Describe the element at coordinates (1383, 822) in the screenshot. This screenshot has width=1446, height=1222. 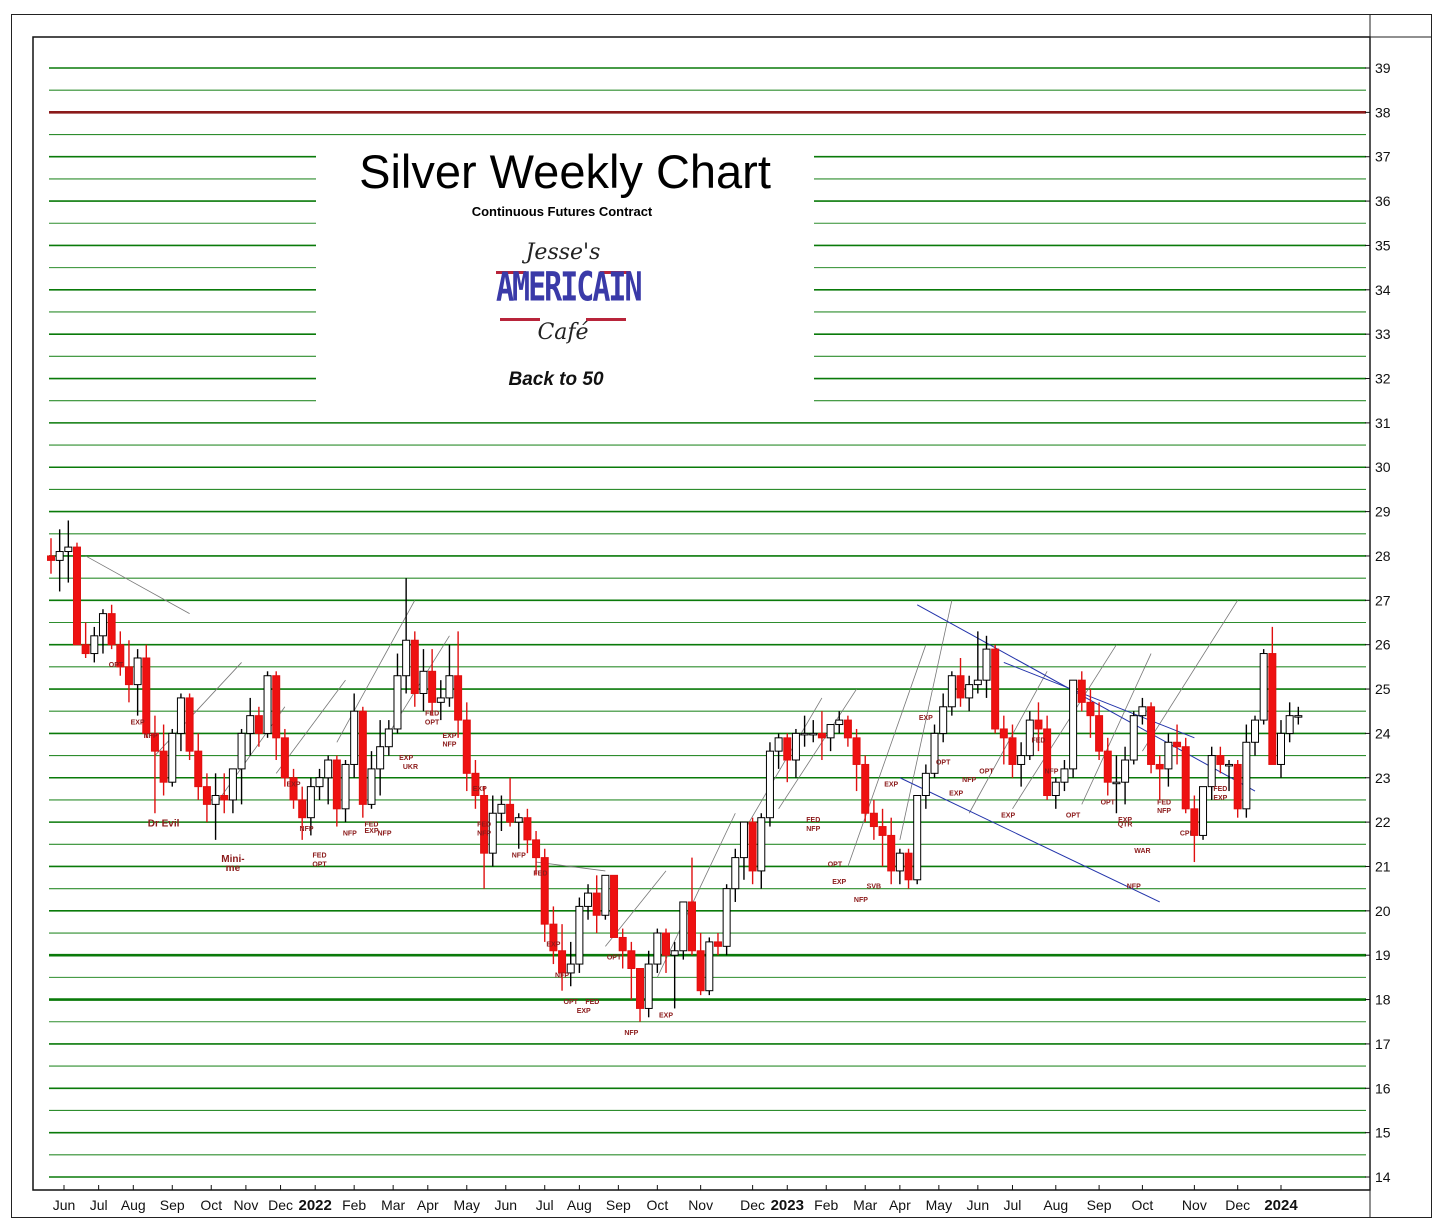
I see `y-tick-label: 22` at that location.